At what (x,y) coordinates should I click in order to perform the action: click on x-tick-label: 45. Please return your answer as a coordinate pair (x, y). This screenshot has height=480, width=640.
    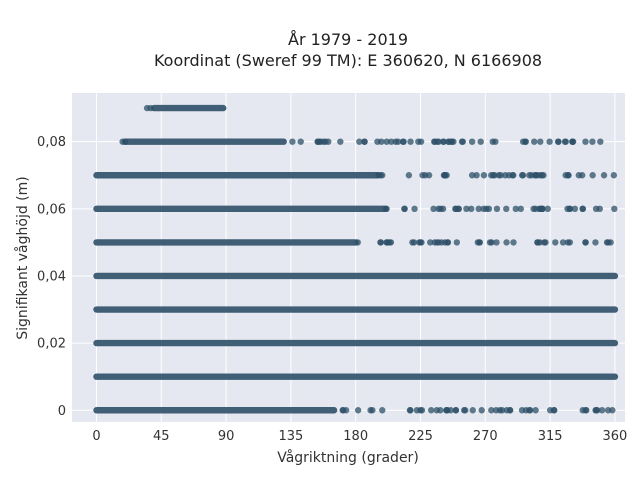
    Looking at the image, I should click on (161, 436).